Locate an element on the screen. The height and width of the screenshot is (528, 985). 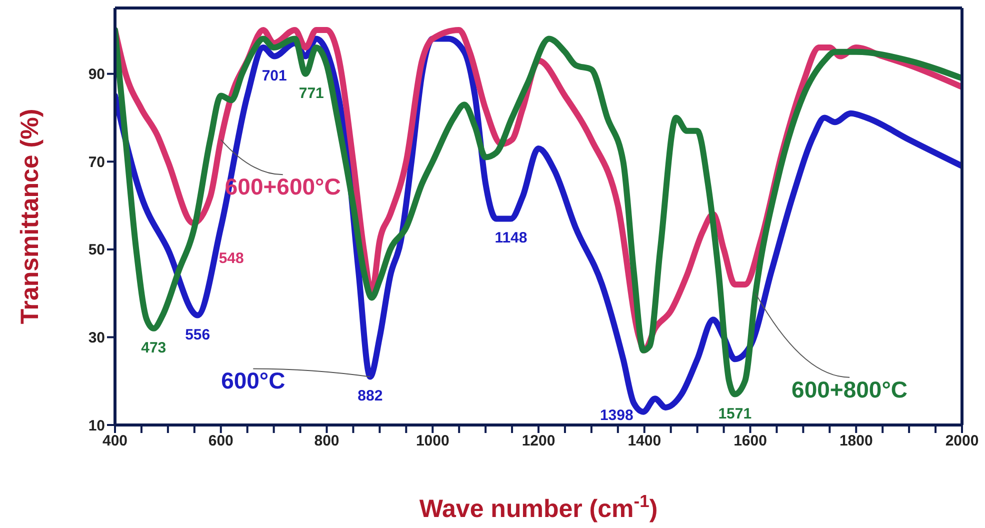
x-tick-label: 800 is located at coordinates (327, 441).